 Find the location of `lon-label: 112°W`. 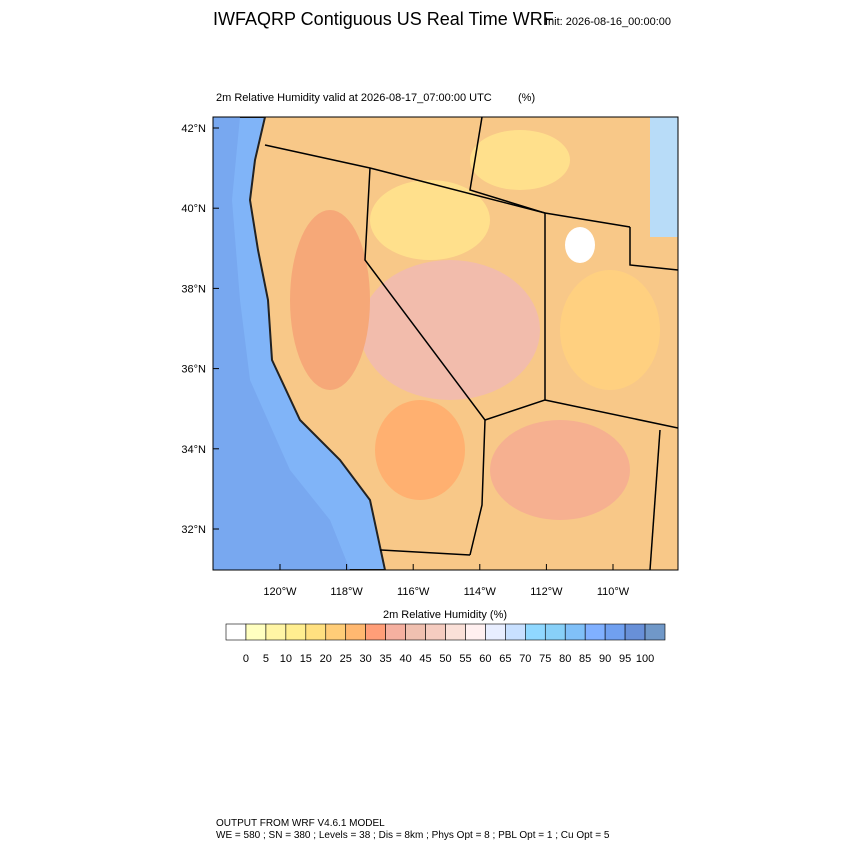

lon-label: 112°W is located at coordinates (546, 592).